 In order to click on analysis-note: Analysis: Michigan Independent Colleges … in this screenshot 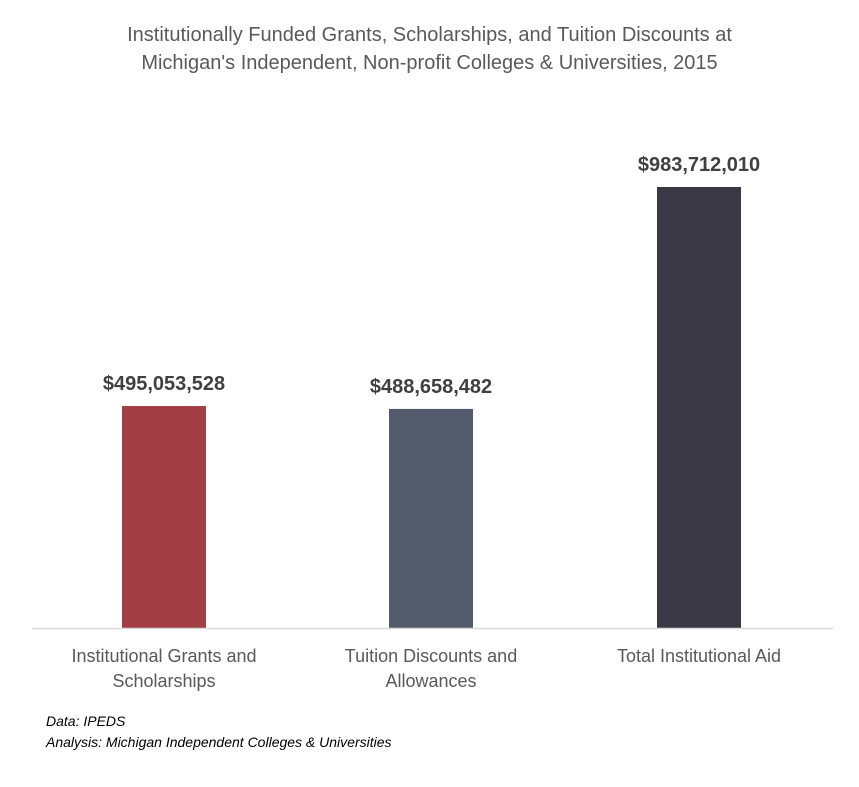, I will do `click(219, 742)`.